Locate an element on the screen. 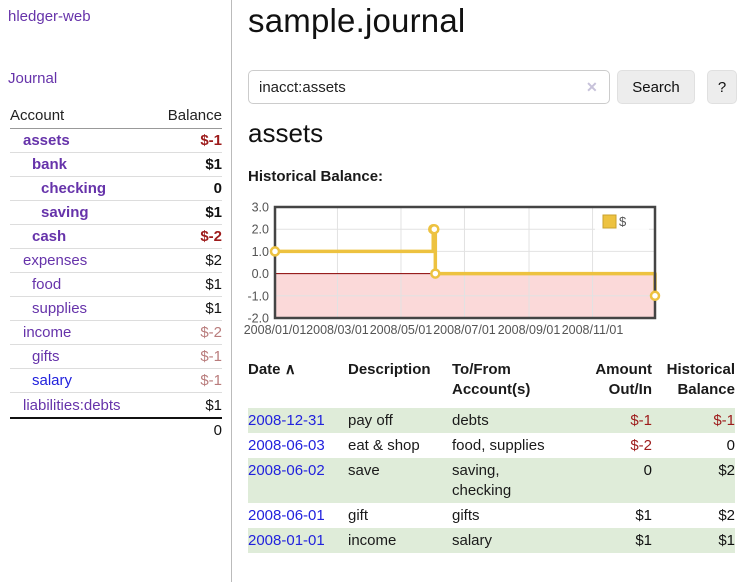 This screenshot has width=742, height=582. account-link: assets is located at coordinates (46, 140).